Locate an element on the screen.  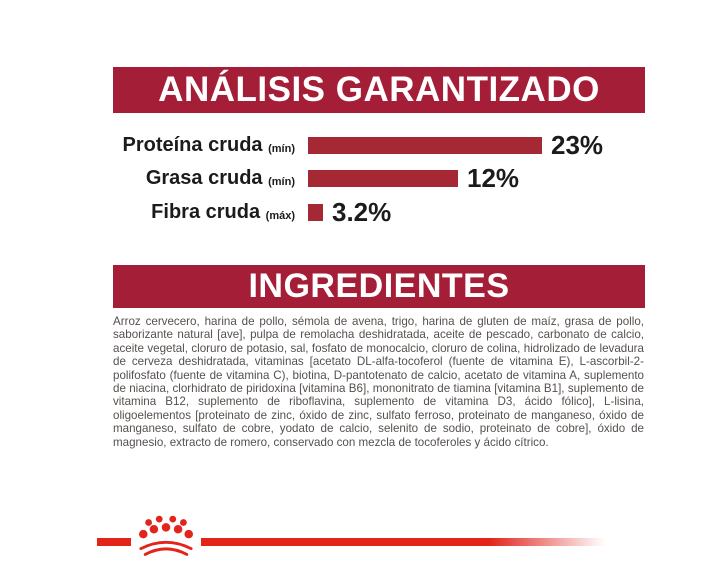
analysis-value: 12% is located at coordinates (493, 178).